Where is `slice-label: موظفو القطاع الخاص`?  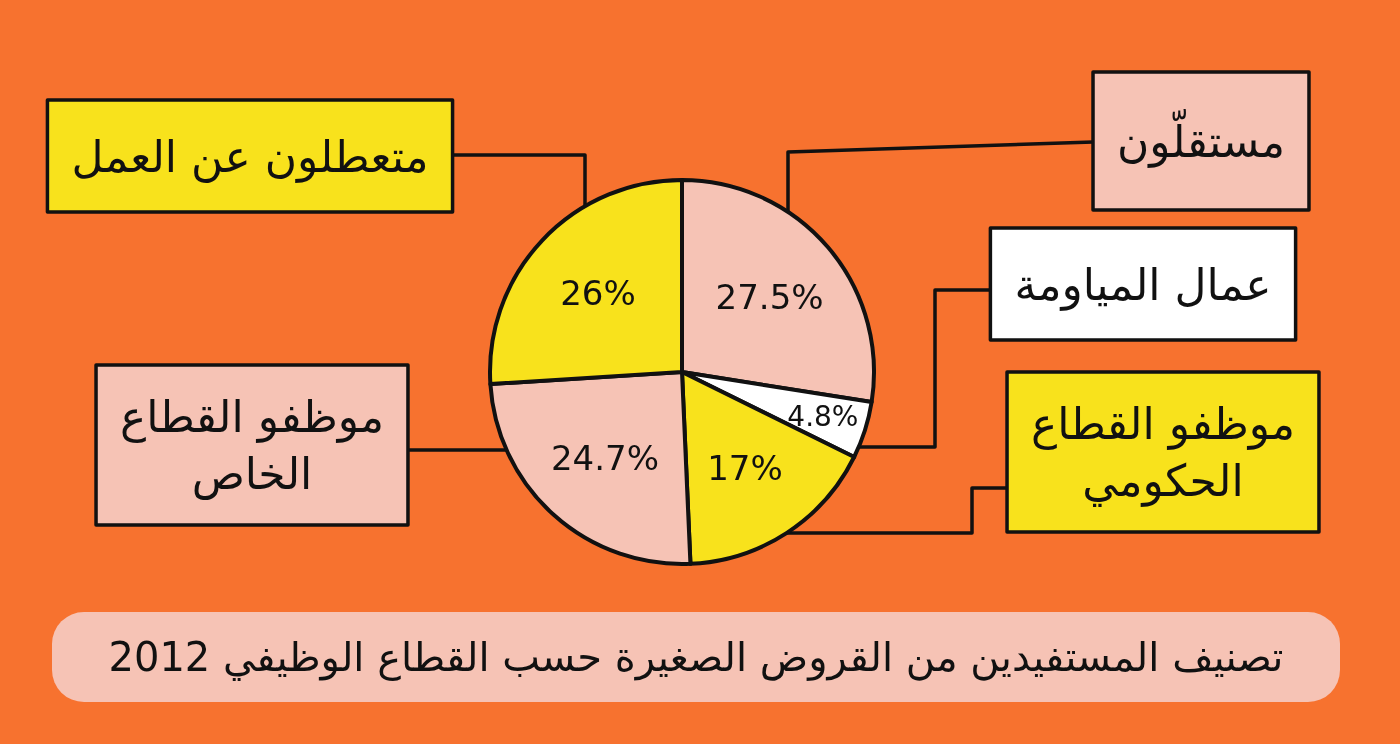 slice-label: موظفو القطاع الخاص is located at coordinates (252, 445).